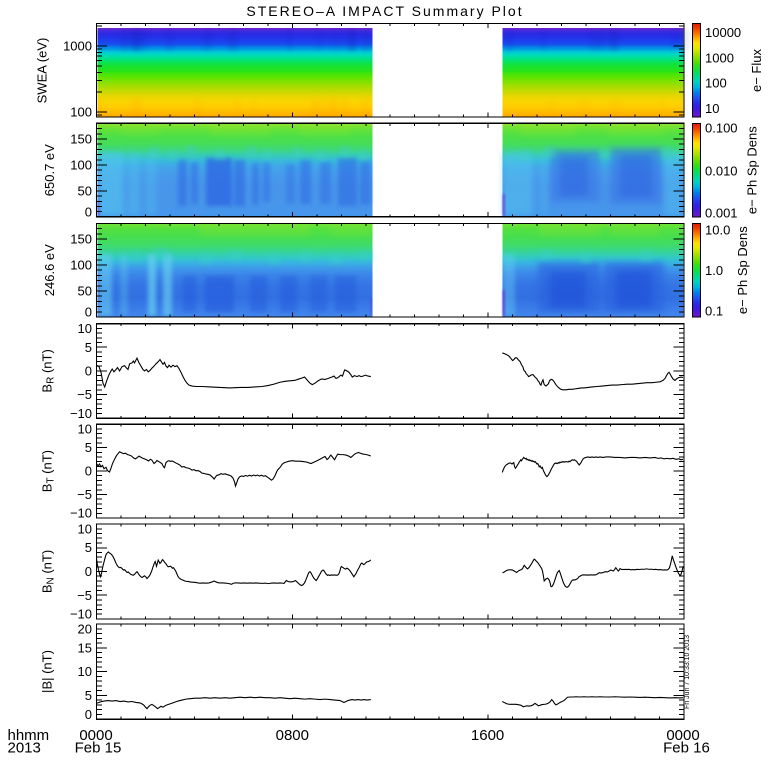 The width and height of the screenshot is (780, 780). What do you see at coordinates (49, 270) in the screenshot?
I see `svg-text: 246.6 eV` at bounding box center [49, 270].